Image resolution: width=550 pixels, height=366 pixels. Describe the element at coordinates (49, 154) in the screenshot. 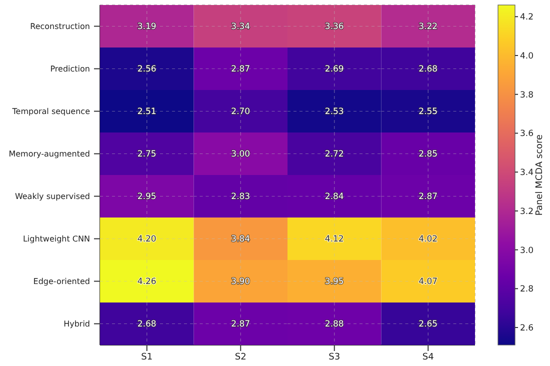

I see `y-tick-label: Memory-augmented` at that location.